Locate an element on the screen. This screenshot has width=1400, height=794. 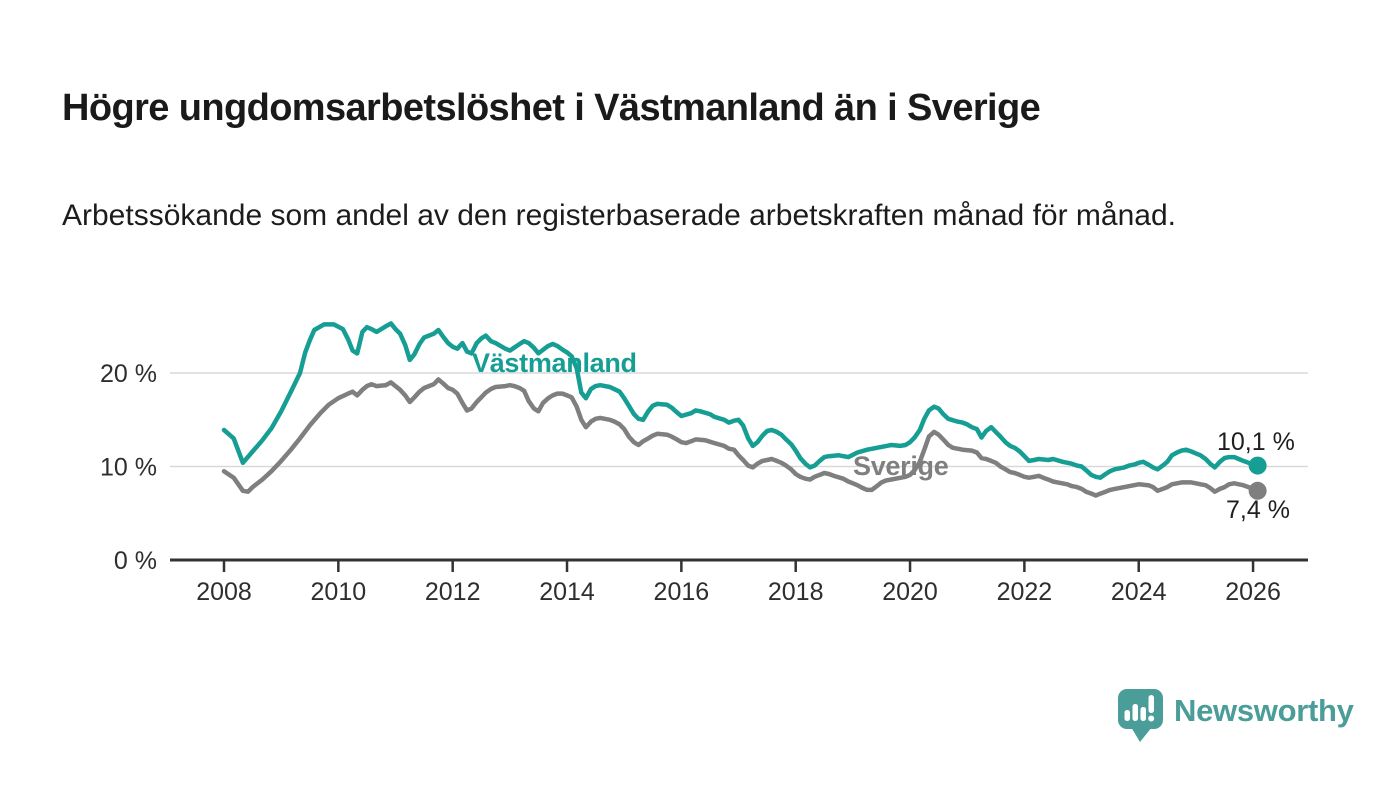
y-tick-label: 0 % is located at coordinates (135, 561).